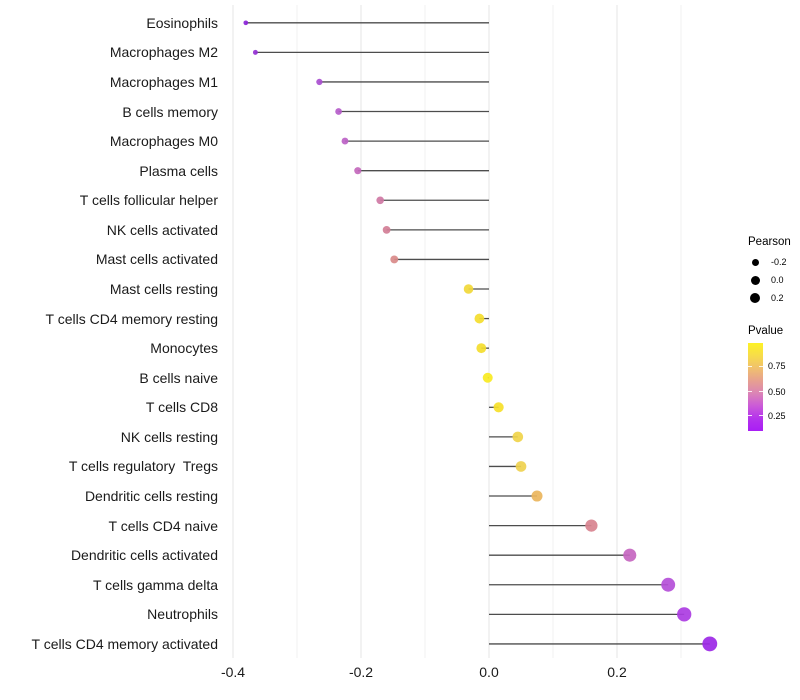 This screenshot has width=800, height=700. I want to click on y-axis-label: Macrophages M1, so click(163, 81).